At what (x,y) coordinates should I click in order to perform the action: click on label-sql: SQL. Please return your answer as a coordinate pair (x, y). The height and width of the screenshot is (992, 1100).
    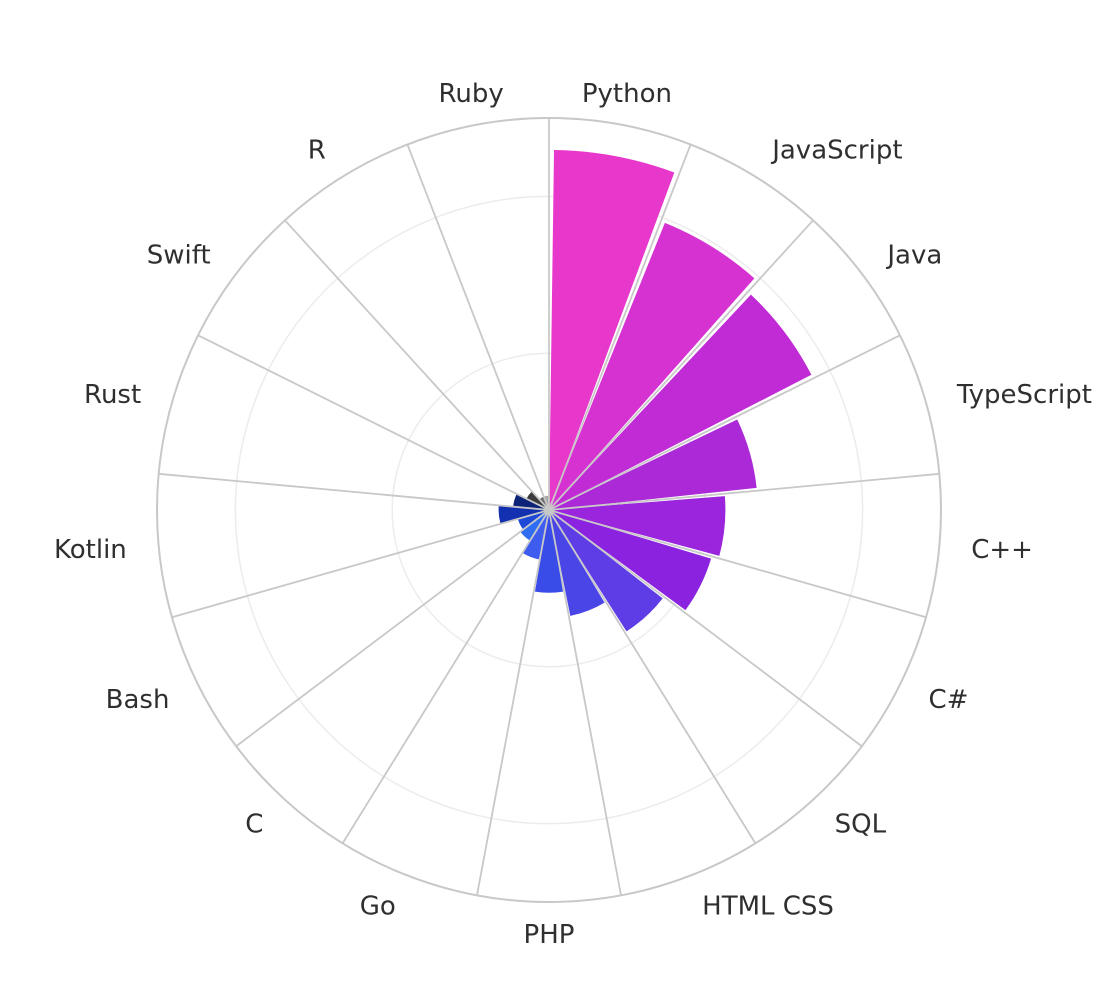
    Looking at the image, I should click on (861, 824).